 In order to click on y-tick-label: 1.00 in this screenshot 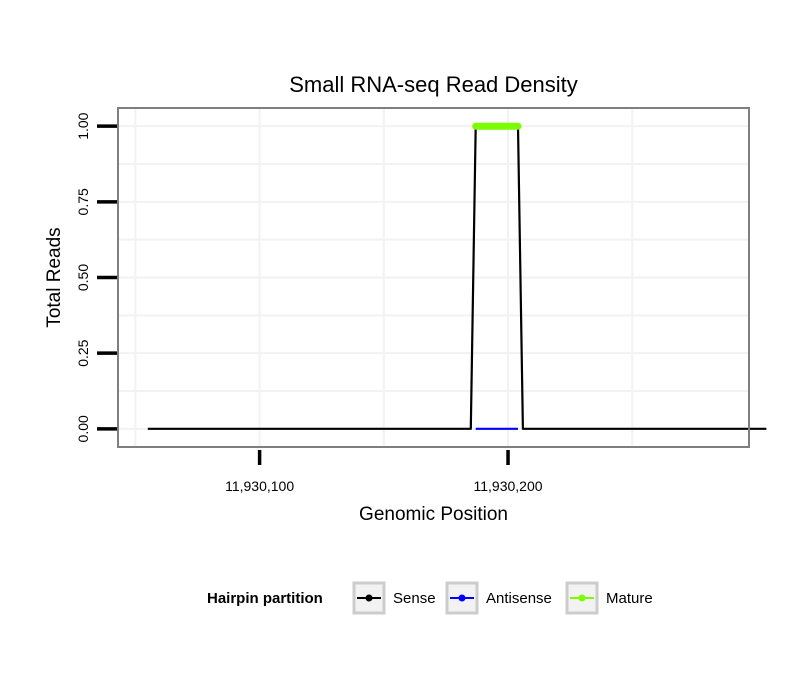, I will do `click(83, 125)`.